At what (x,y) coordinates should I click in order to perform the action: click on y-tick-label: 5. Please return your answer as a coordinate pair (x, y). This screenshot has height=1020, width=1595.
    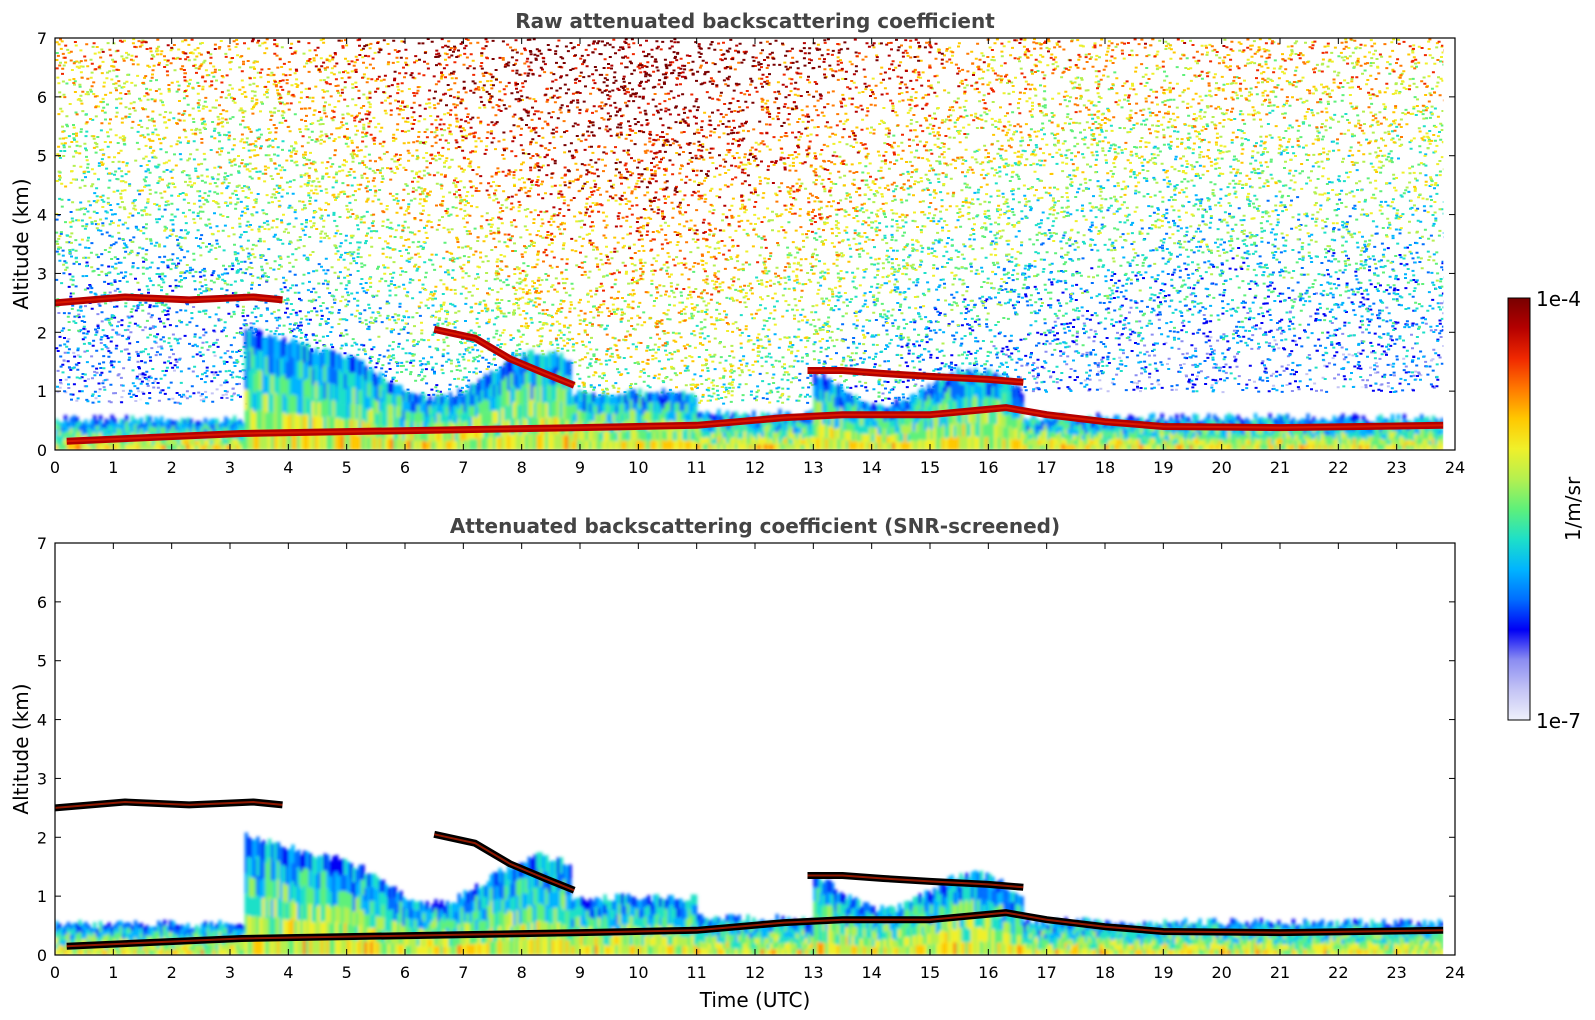
    Looking at the image, I should click on (42, 156).